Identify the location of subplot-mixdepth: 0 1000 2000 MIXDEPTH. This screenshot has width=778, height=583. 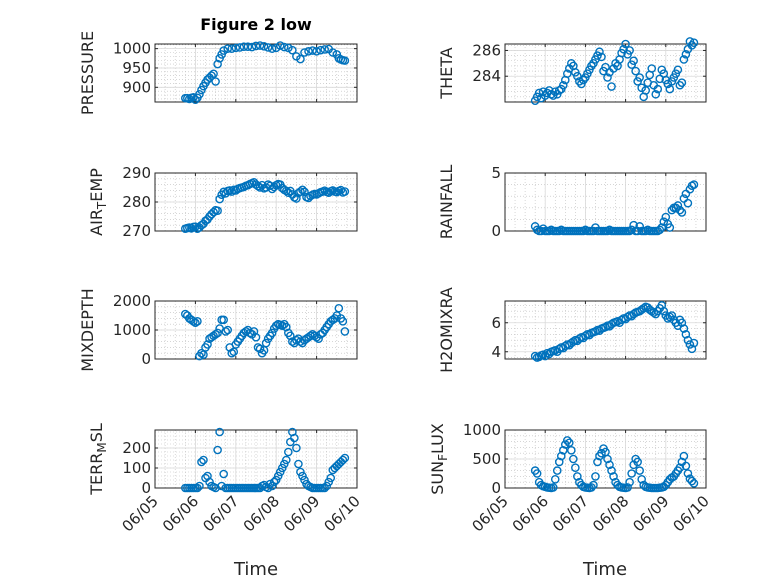
(218, 330).